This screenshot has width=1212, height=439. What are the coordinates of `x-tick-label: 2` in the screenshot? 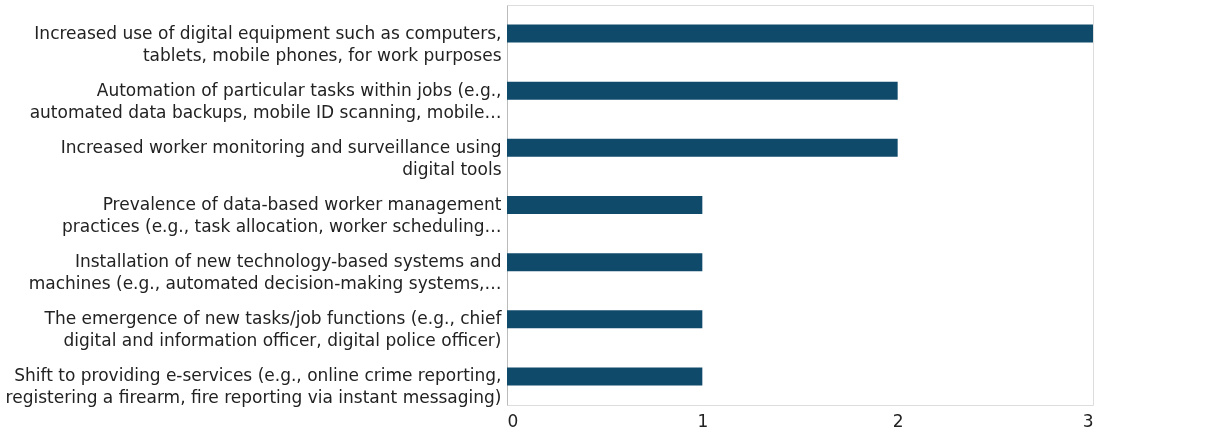 It's located at (898, 420).